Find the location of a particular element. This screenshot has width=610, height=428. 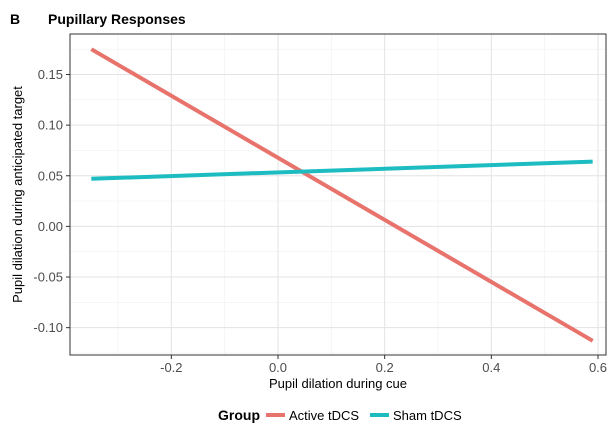

y-tick-label: 0.10 is located at coordinates (50, 125).